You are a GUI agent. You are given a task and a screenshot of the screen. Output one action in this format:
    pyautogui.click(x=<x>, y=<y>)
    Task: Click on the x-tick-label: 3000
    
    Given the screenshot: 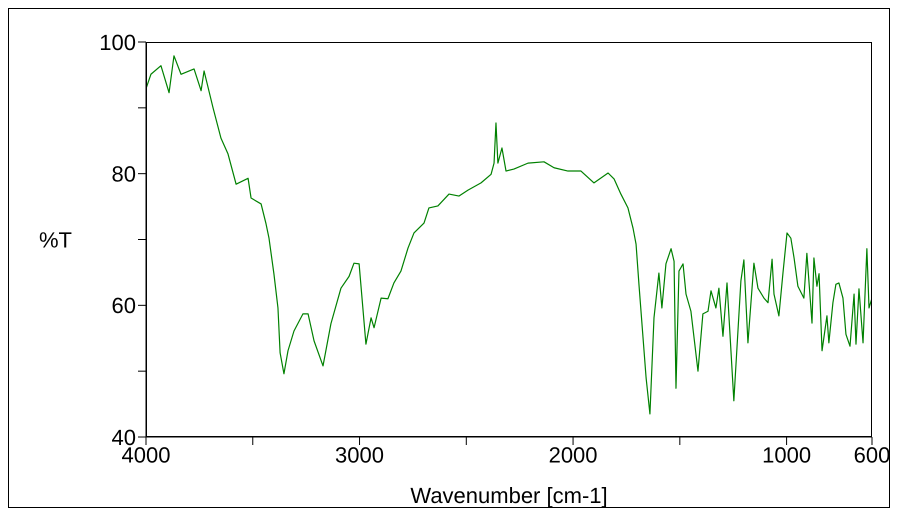 What is the action you would take?
    pyautogui.click(x=359, y=455)
    